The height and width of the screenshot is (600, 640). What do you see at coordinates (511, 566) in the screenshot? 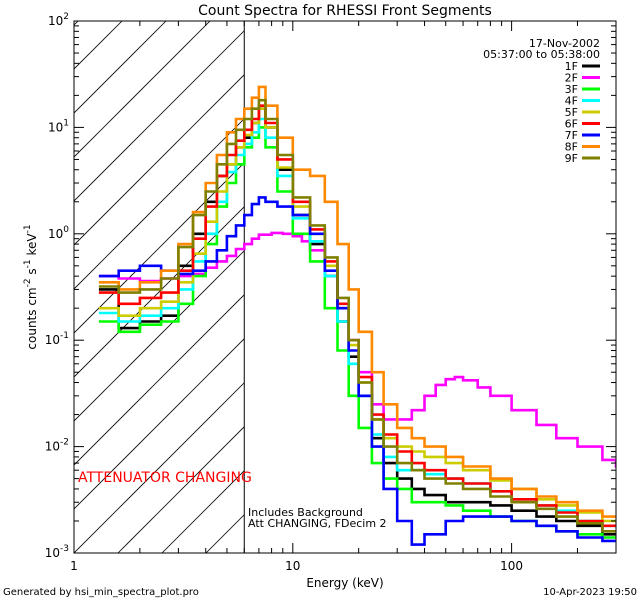
I see `x-tick-label: 100` at bounding box center [511, 566].